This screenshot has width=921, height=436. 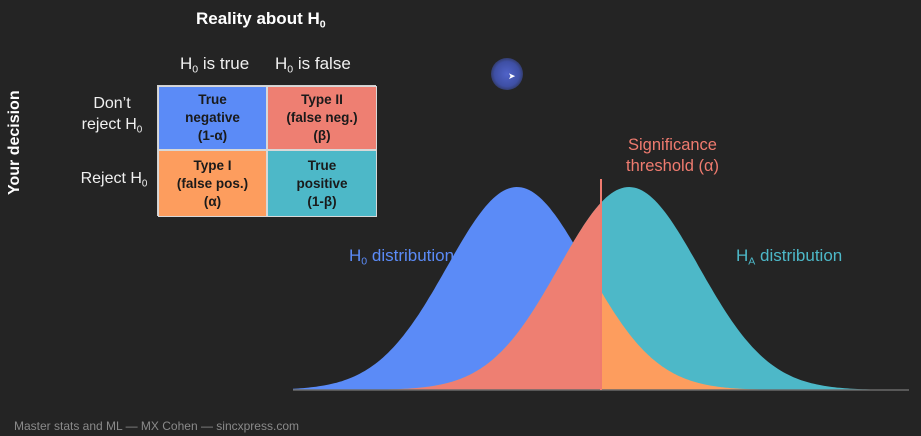 I want to click on row-header-reject: Reject H0, so click(x=114, y=180).